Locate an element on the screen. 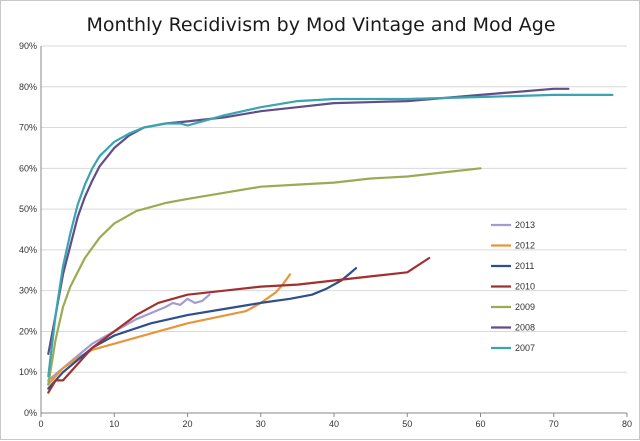 This screenshot has height=441, width=640. x-tick-label: 70 is located at coordinates (554, 424).